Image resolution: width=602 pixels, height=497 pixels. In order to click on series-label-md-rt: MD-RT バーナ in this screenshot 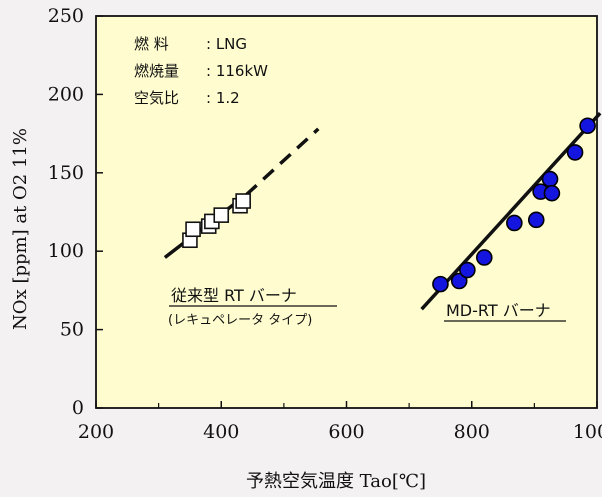, I will do `click(498, 310)`.